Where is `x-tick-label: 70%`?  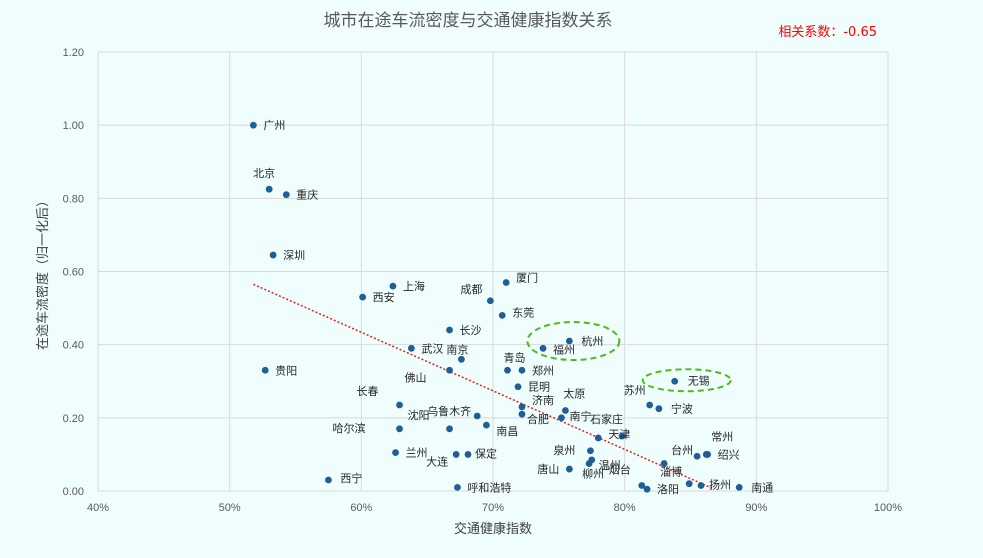
x-tick-label: 70% is located at coordinates (493, 508).